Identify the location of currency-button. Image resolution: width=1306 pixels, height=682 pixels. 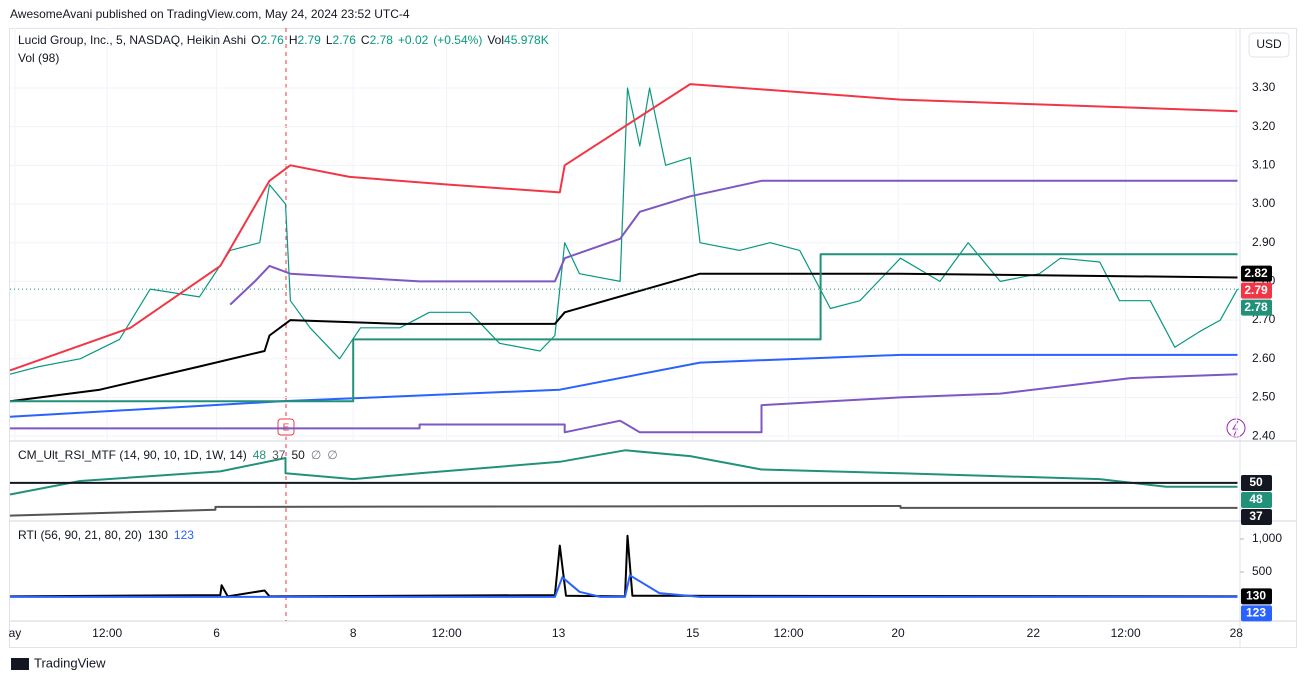
(1269, 45).